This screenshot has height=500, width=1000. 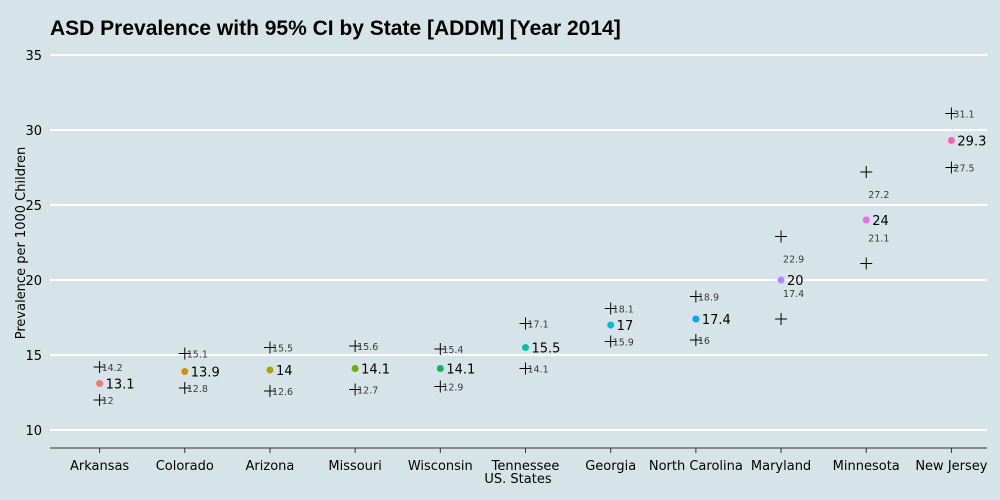 What do you see at coordinates (284, 371) in the screenshot?
I see `prevalence-value-label: 14` at bounding box center [284, 371].